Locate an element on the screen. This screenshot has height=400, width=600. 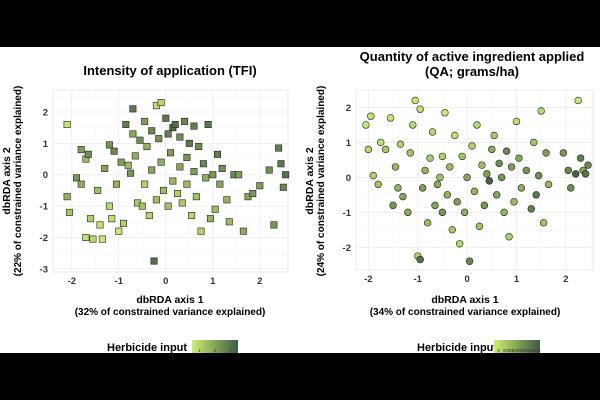
right-legend-colorbar is located at coordinates (517, 346).